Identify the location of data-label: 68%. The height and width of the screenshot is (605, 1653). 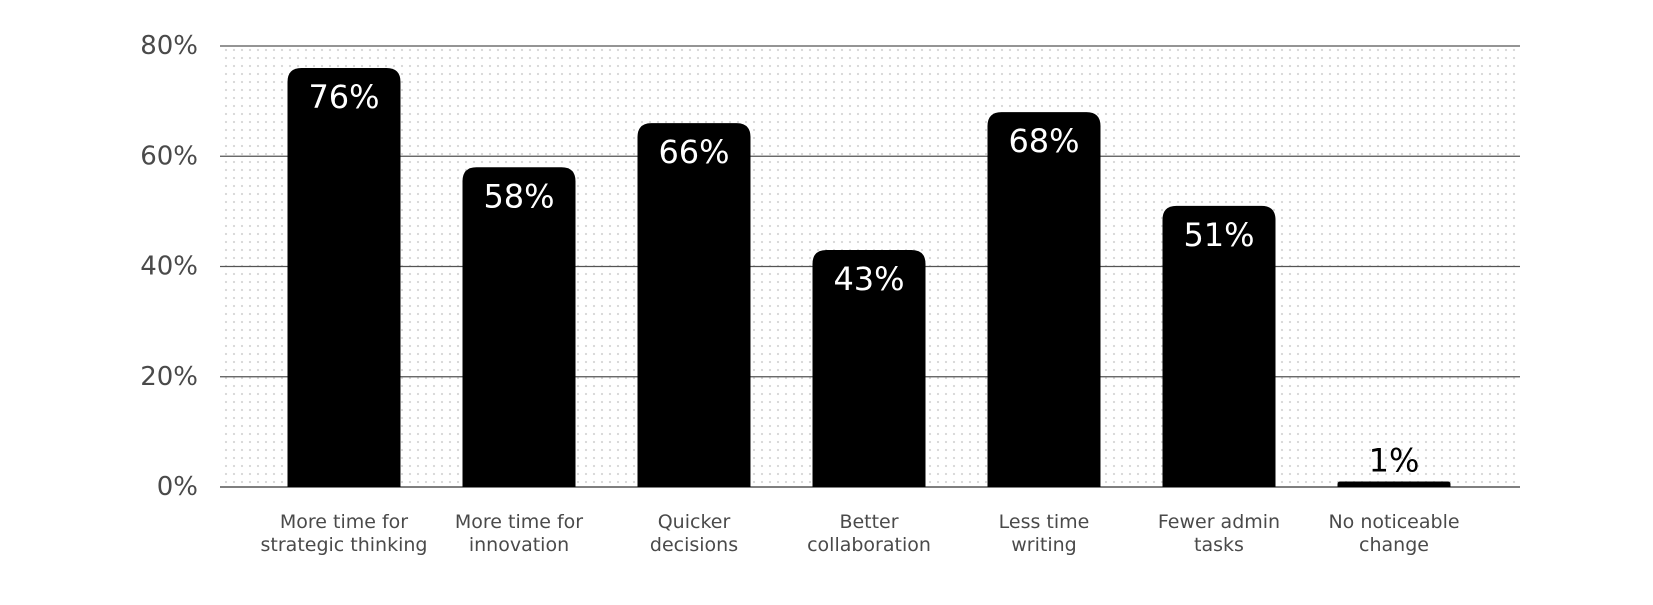
(1043, 141).